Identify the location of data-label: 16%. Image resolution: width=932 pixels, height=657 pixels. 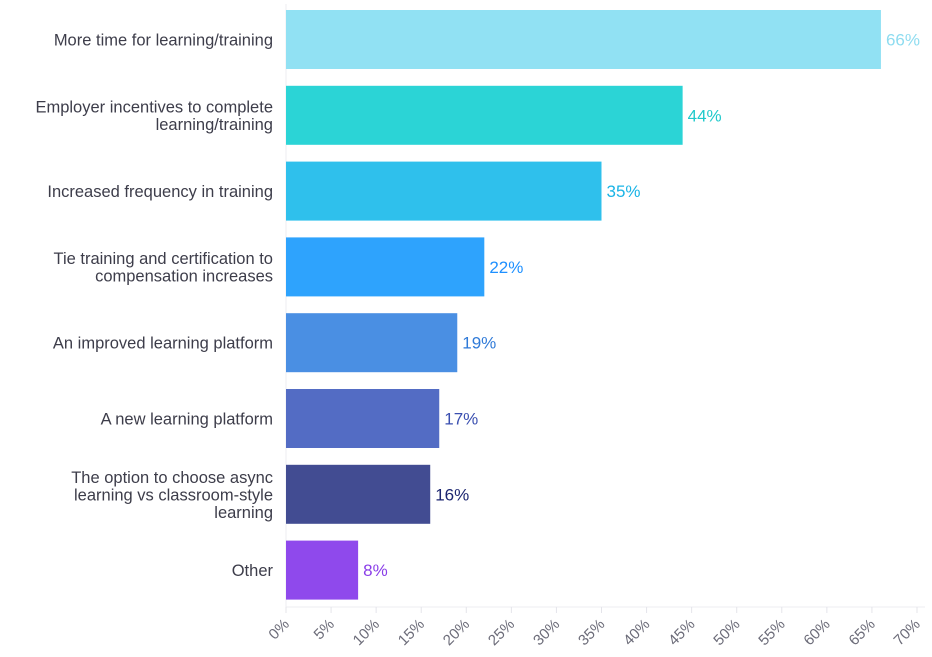
(452, 494).